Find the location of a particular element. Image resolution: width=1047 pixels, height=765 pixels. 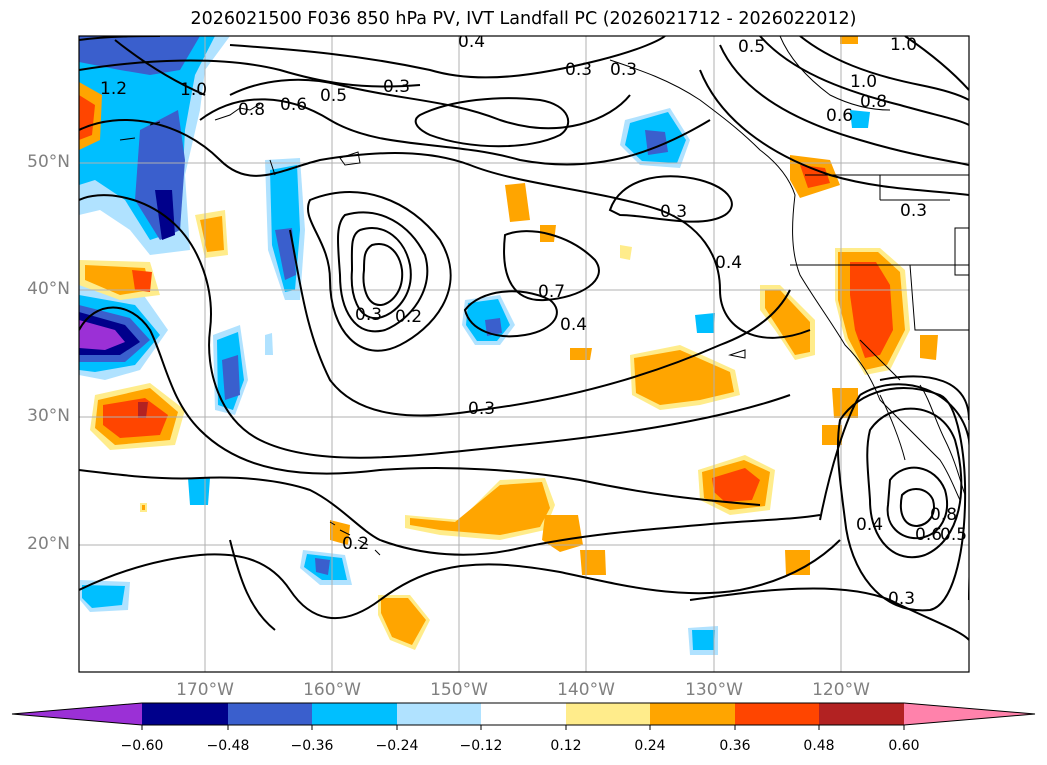

colorbar-tick-label: 0.60 is located at coordinates (904, 746).